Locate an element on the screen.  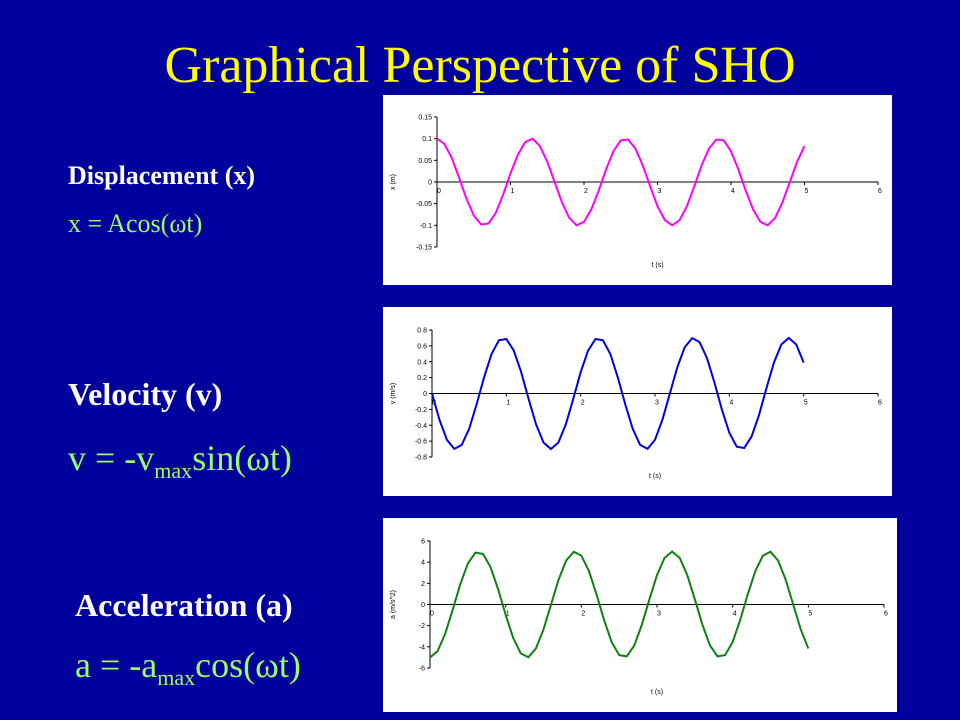
slide-title: Graphical Perspective of SHO is located at coordinates (479, 65).